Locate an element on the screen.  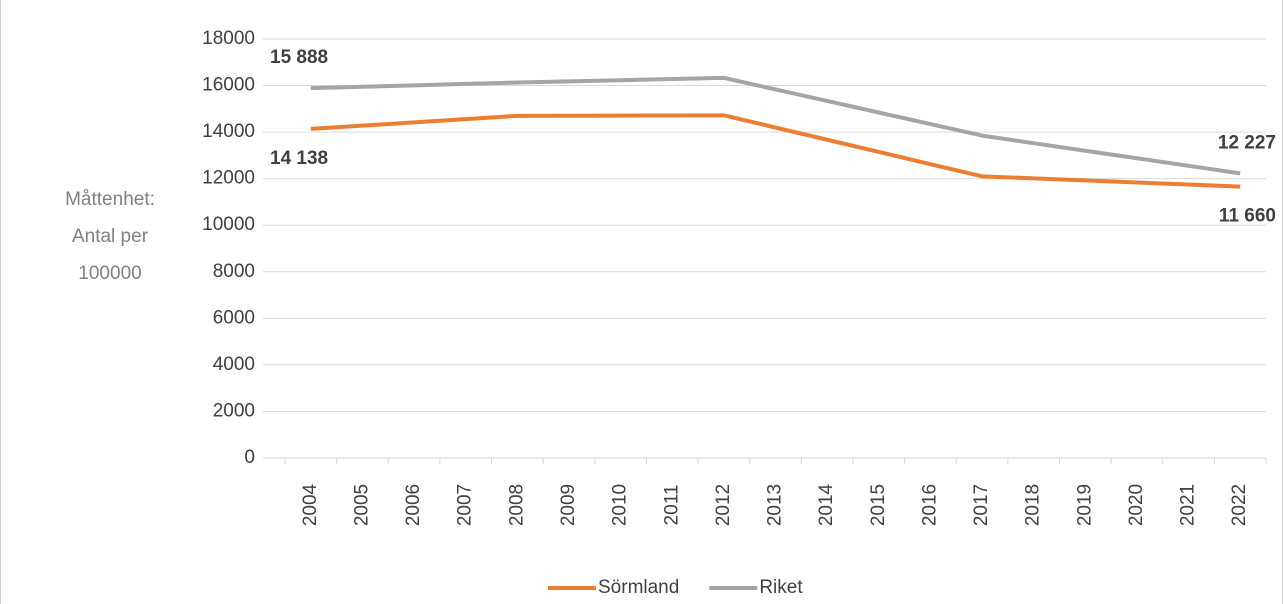
data-label: 11 660 is located at coordinates (1247, 216).